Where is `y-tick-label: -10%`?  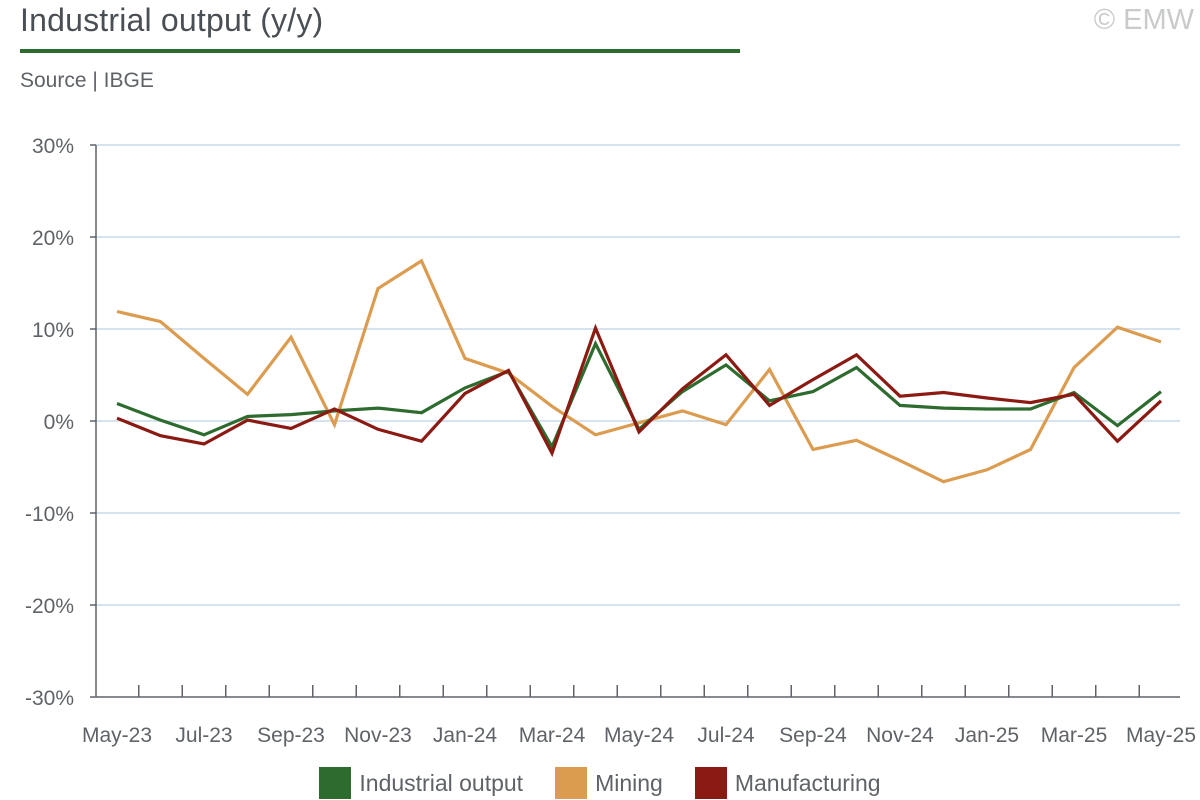
y-tick-label: -10% is located at coordinates (49, 514).